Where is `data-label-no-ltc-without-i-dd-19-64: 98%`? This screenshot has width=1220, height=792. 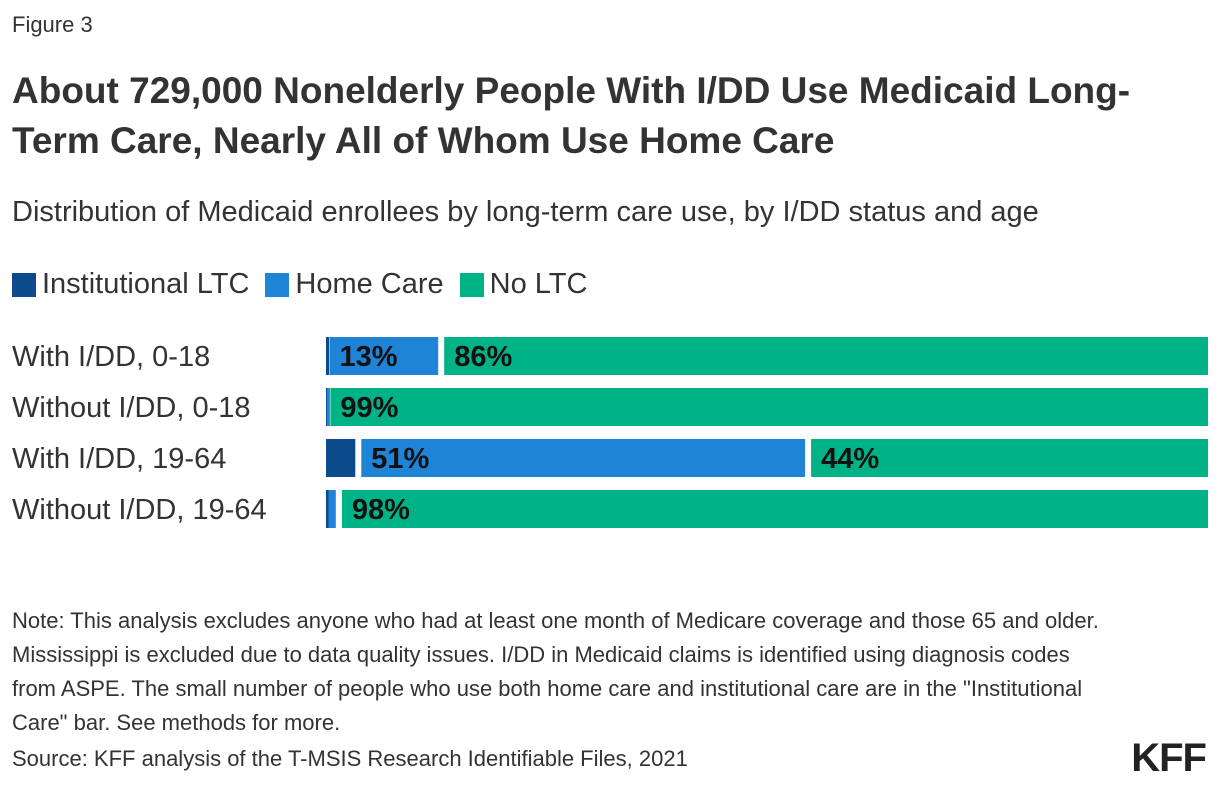 data-label-no-ltc-without-i-dd-19-64: 98% is located at coordinates (381, 510).